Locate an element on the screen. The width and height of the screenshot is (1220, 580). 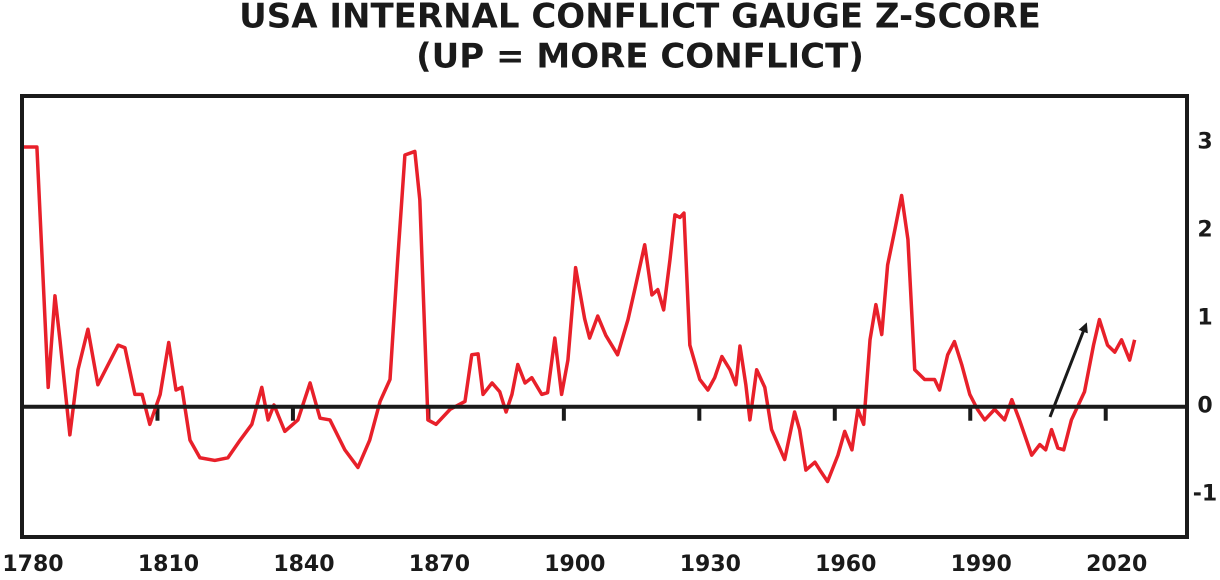
trend-arrow is located at coordinates (1068, 370).